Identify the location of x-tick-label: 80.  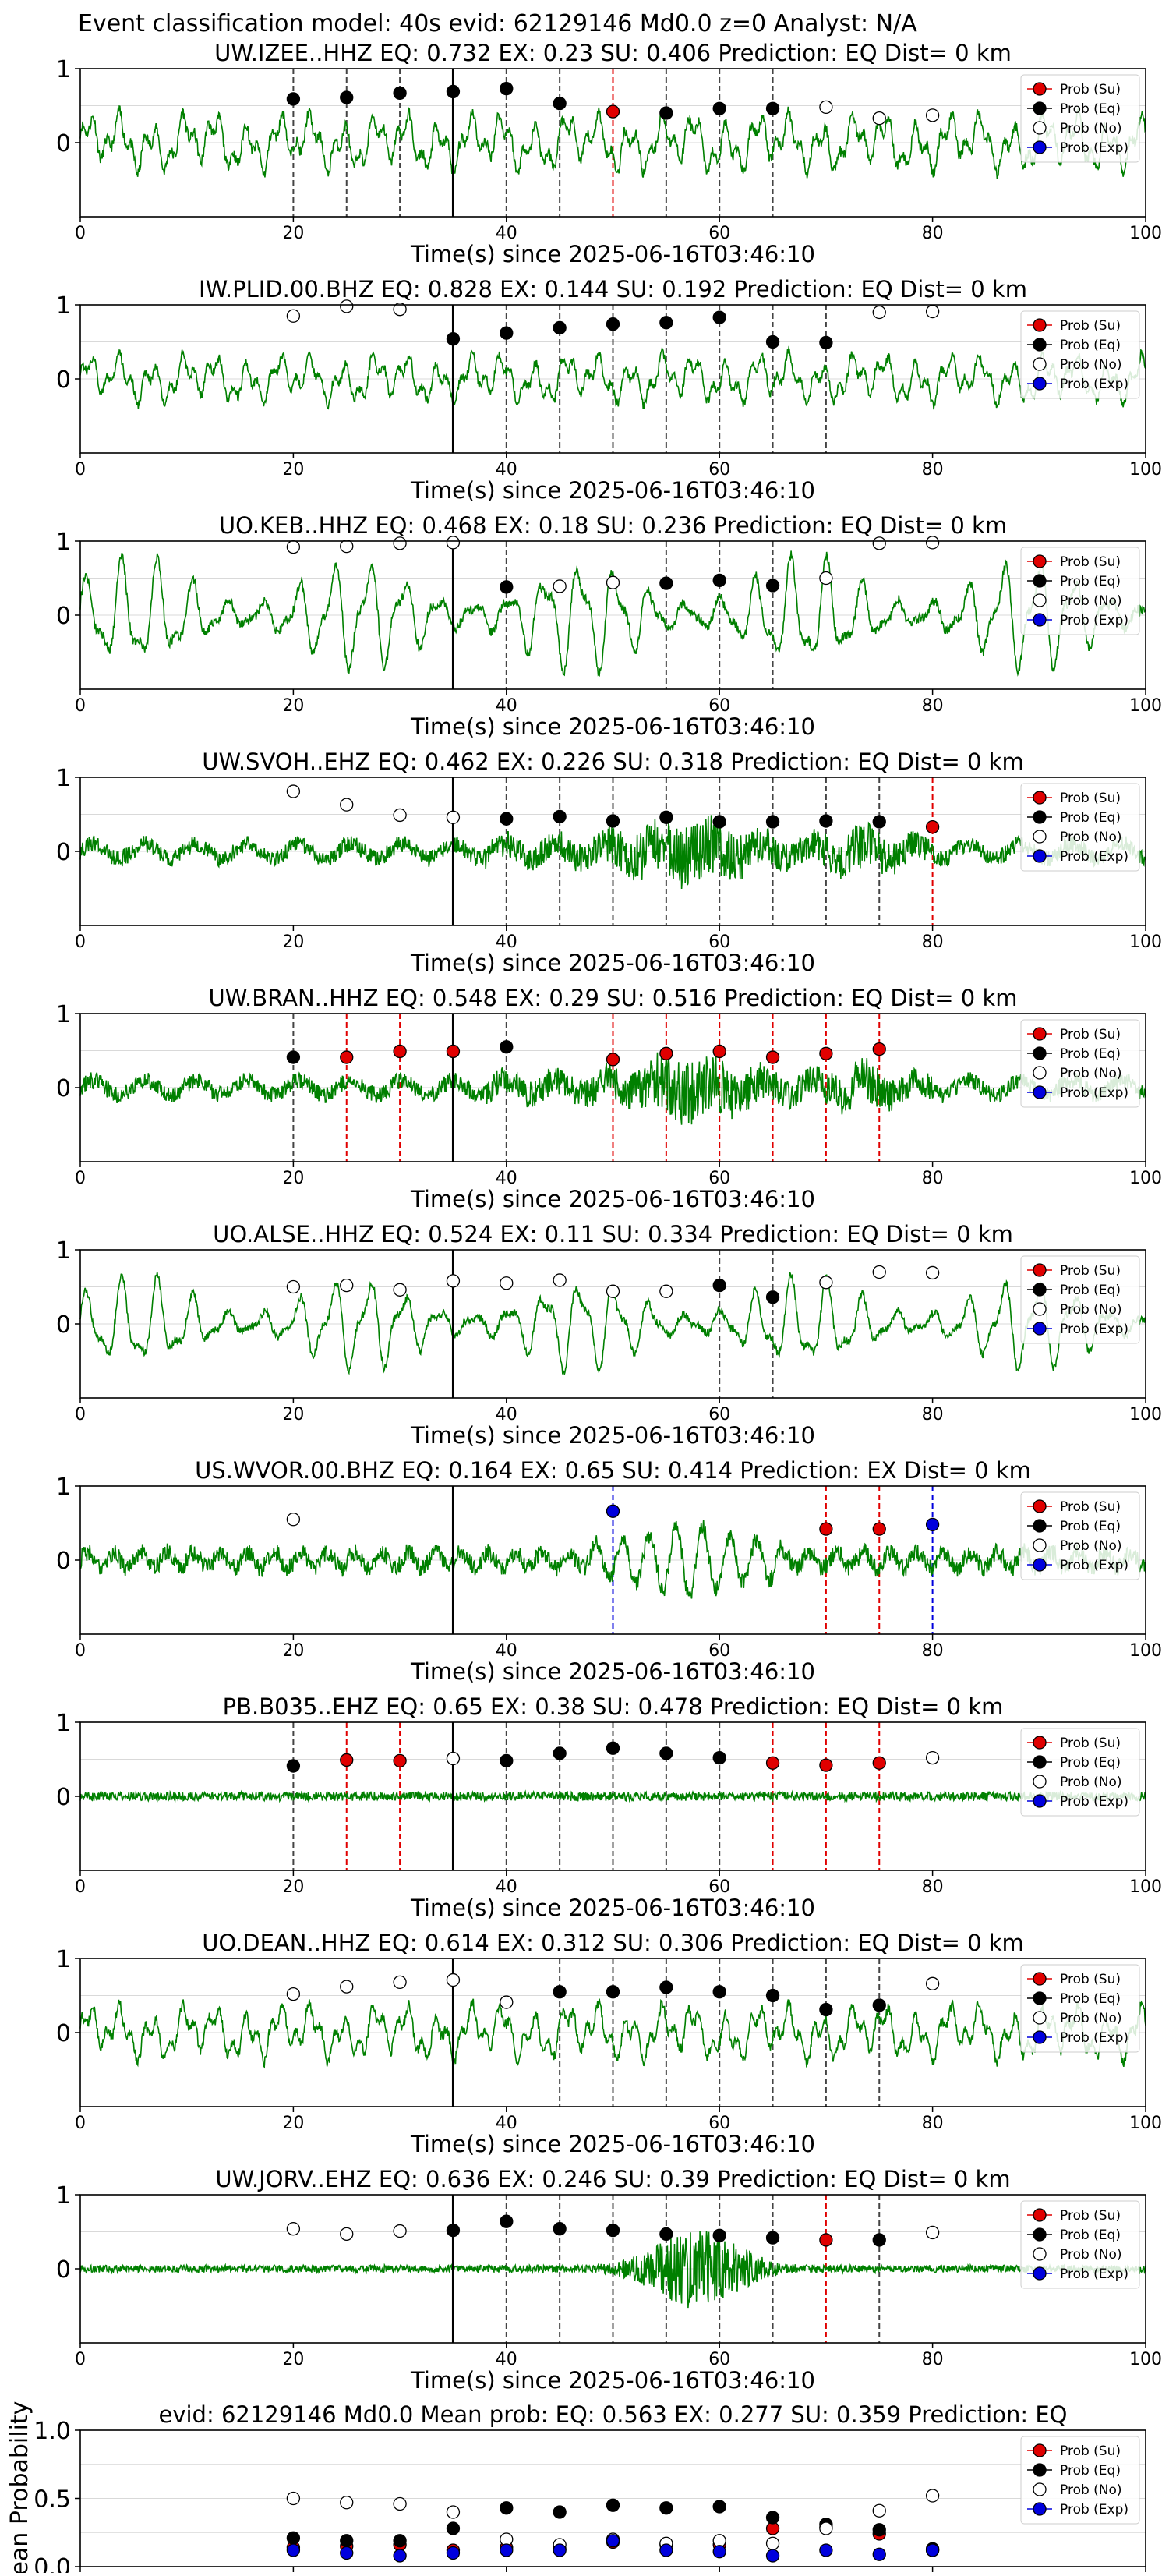
(933, 233).